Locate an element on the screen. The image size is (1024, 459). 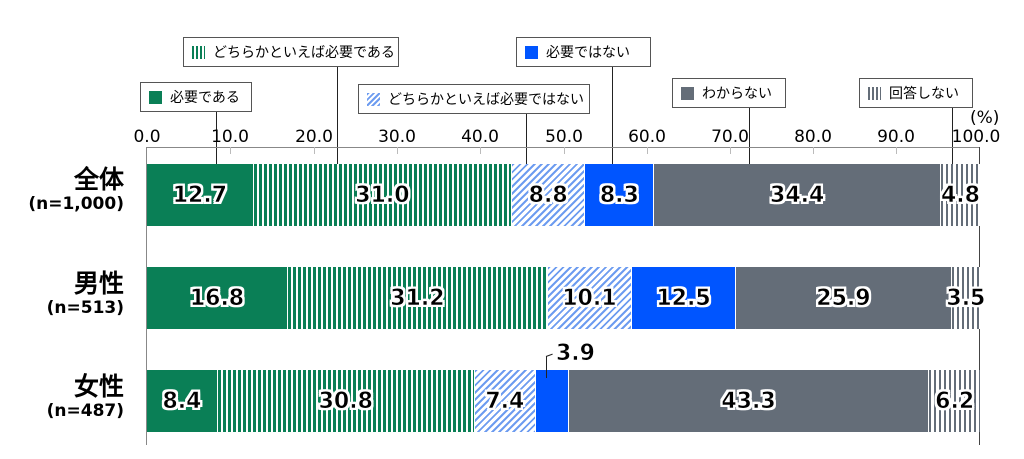
bar-total: 12.7 31.0 8.8 8.3 34.4 4.8 is located at coordinates (563, 195).